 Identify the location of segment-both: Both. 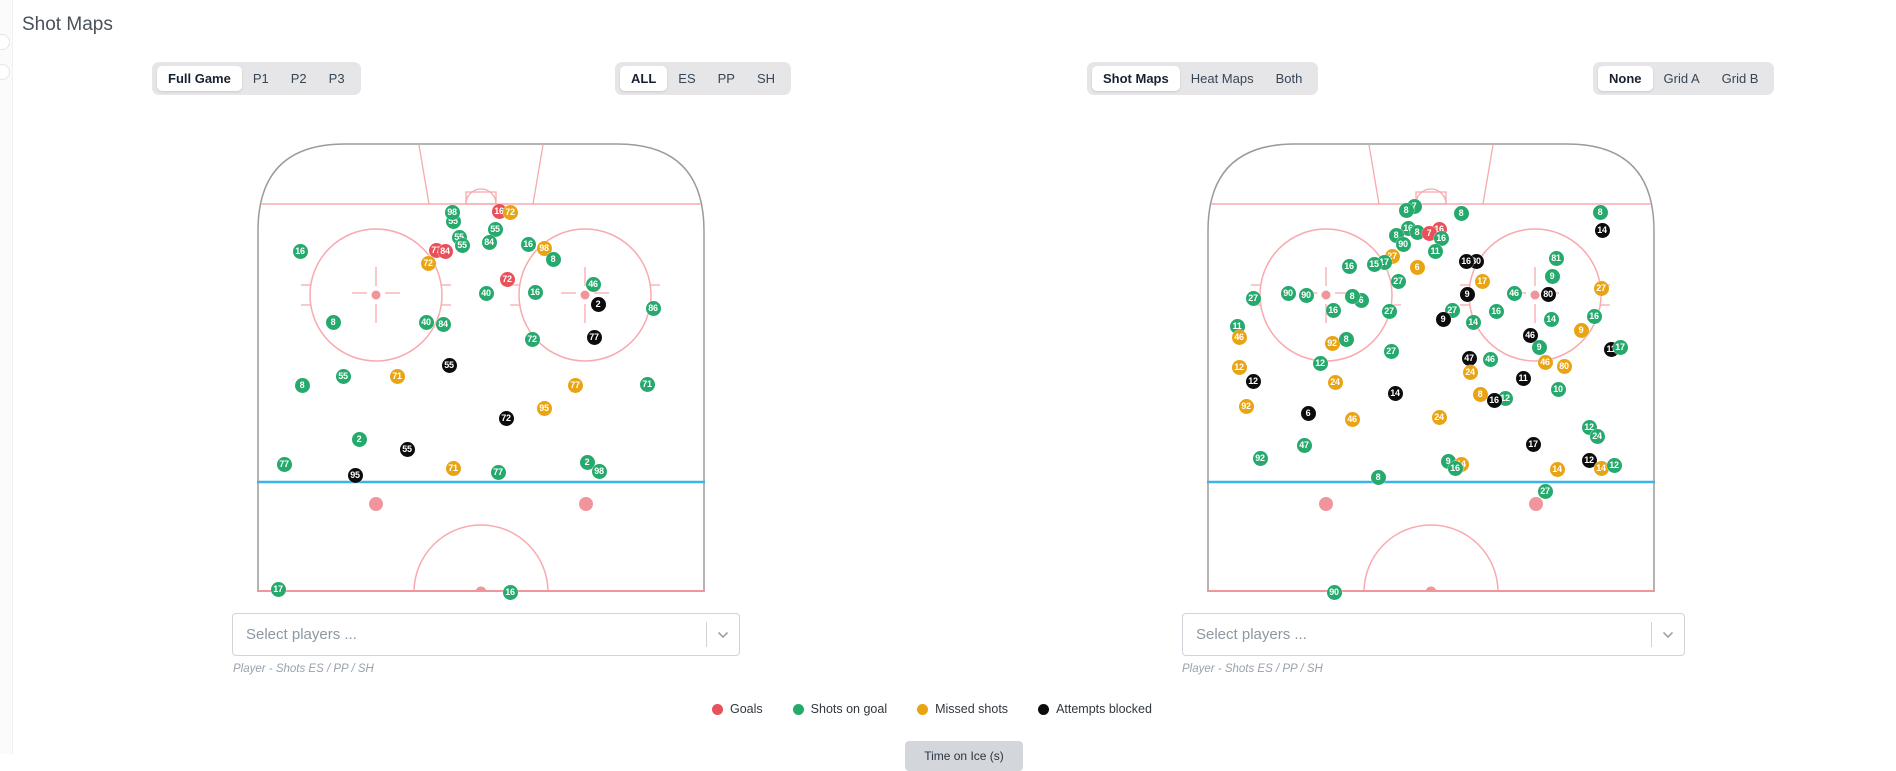
(1289, 78).